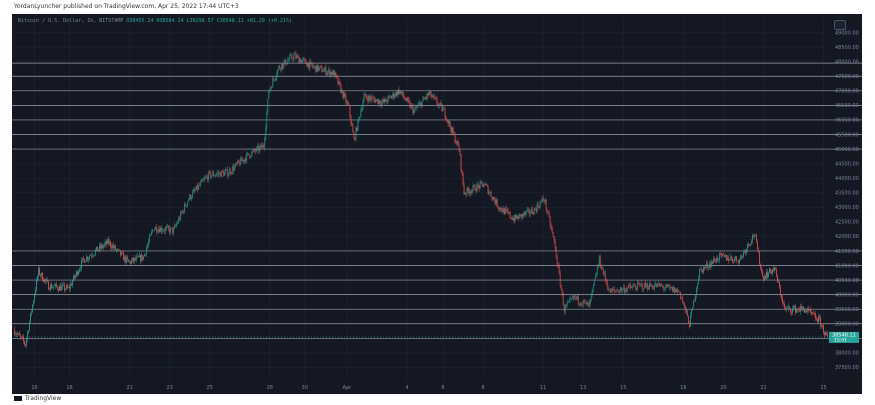 This screenshot has width=875, height=405. I want to click on price-tick-label: 46000.00, so click(847, 121).